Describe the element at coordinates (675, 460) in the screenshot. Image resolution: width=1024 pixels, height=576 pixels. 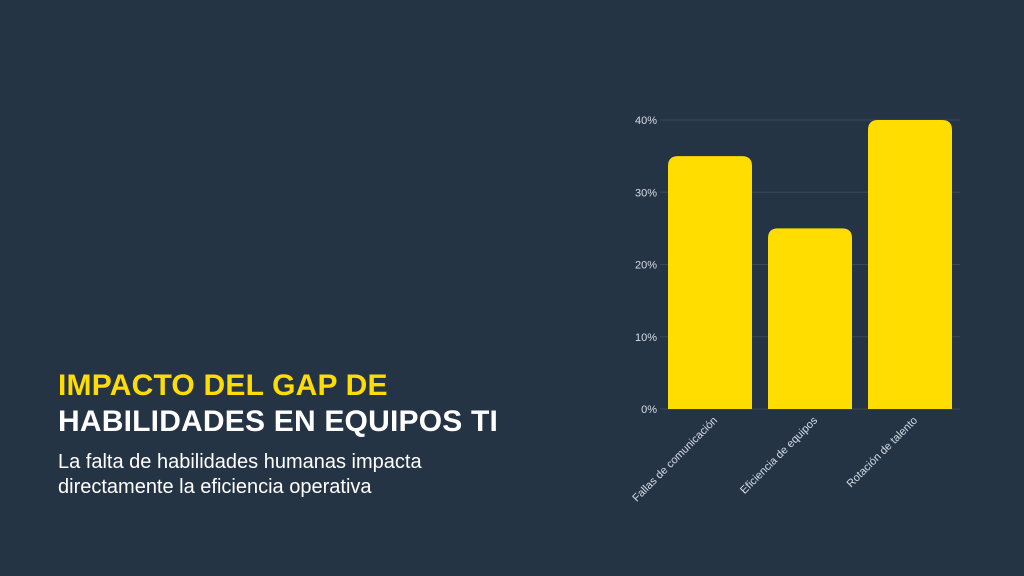
I see `x-tick-label: Fallas de comunicación` at that location.